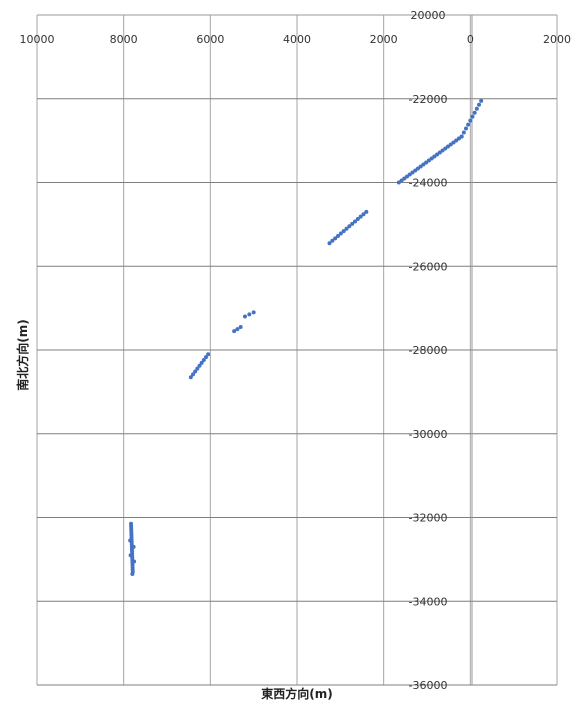 Image resolution: width=574 pixels, height=705 pixels. I want to click on x-tick-label: 4000, so click(297, 39).